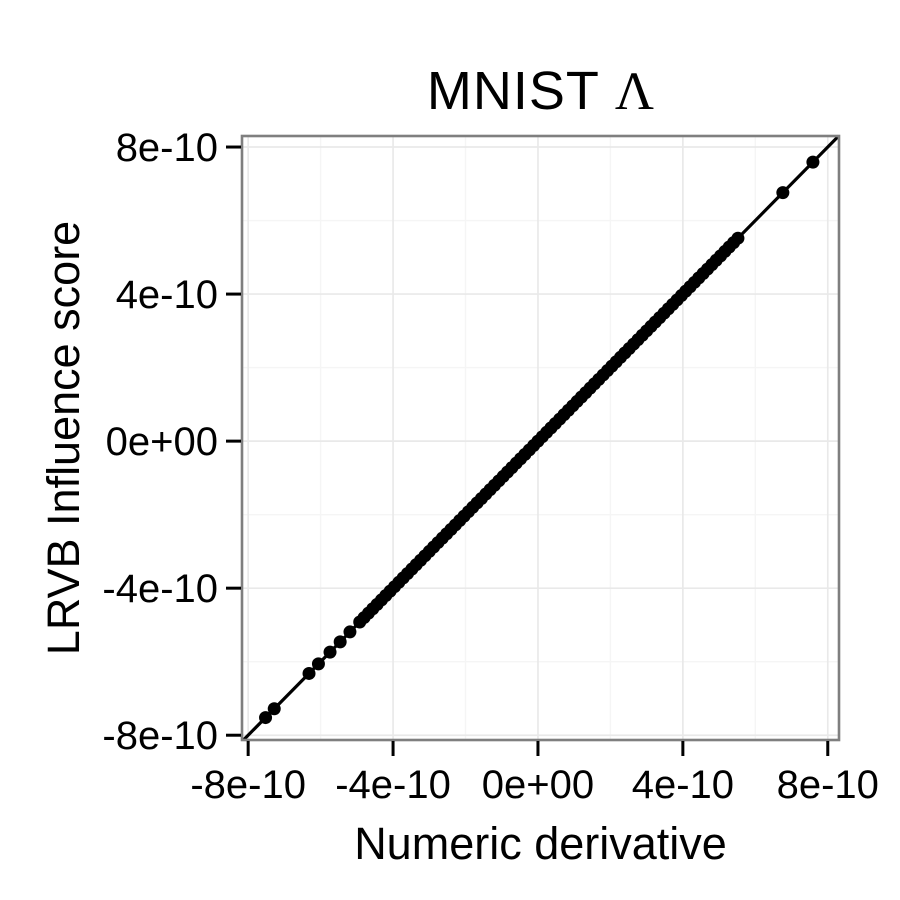  I want to click on y-tick-label: 0e+00, so click(162, 442).